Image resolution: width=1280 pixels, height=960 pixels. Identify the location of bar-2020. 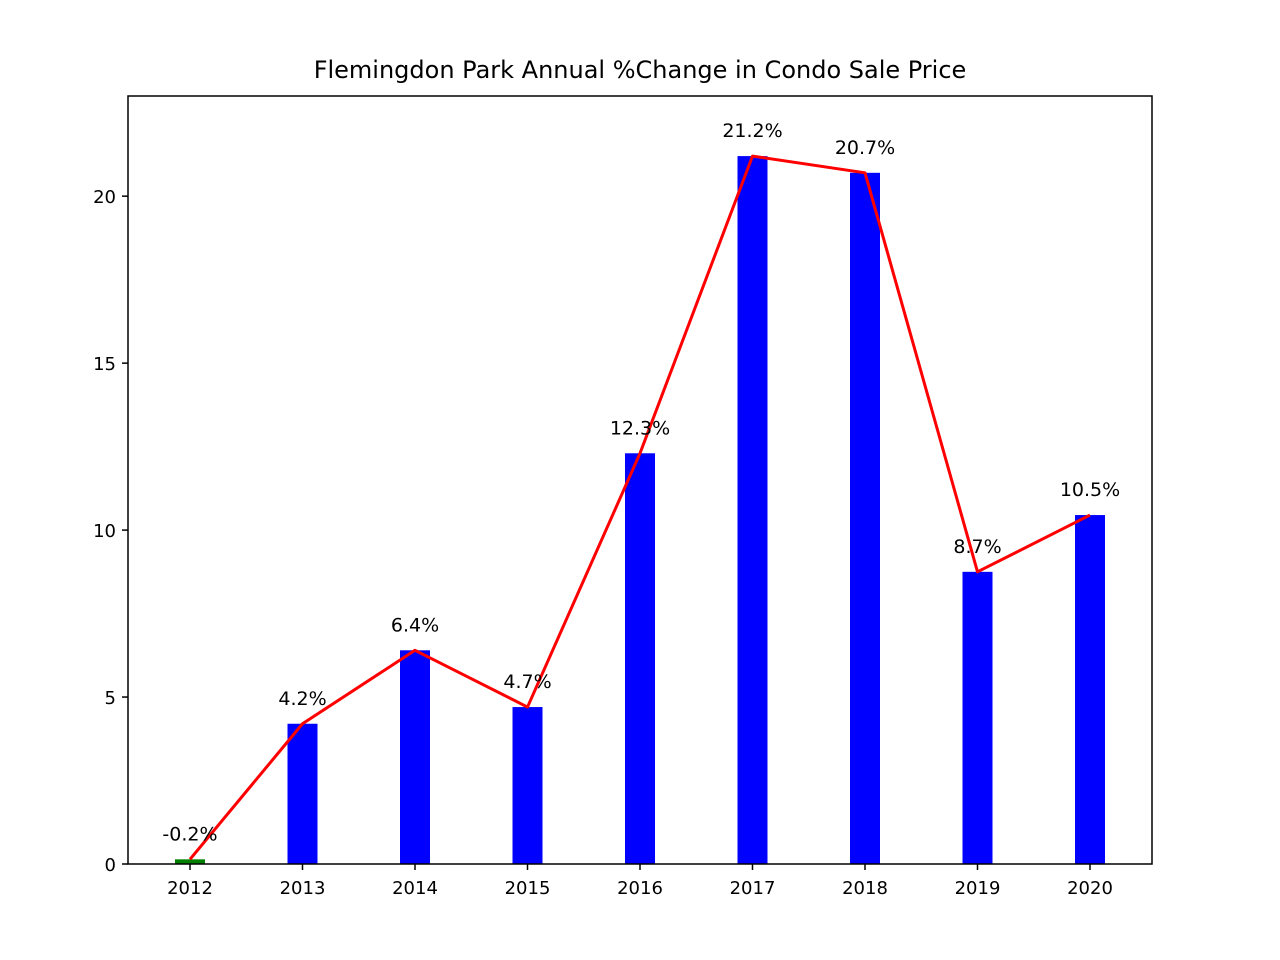
(1090, 689).